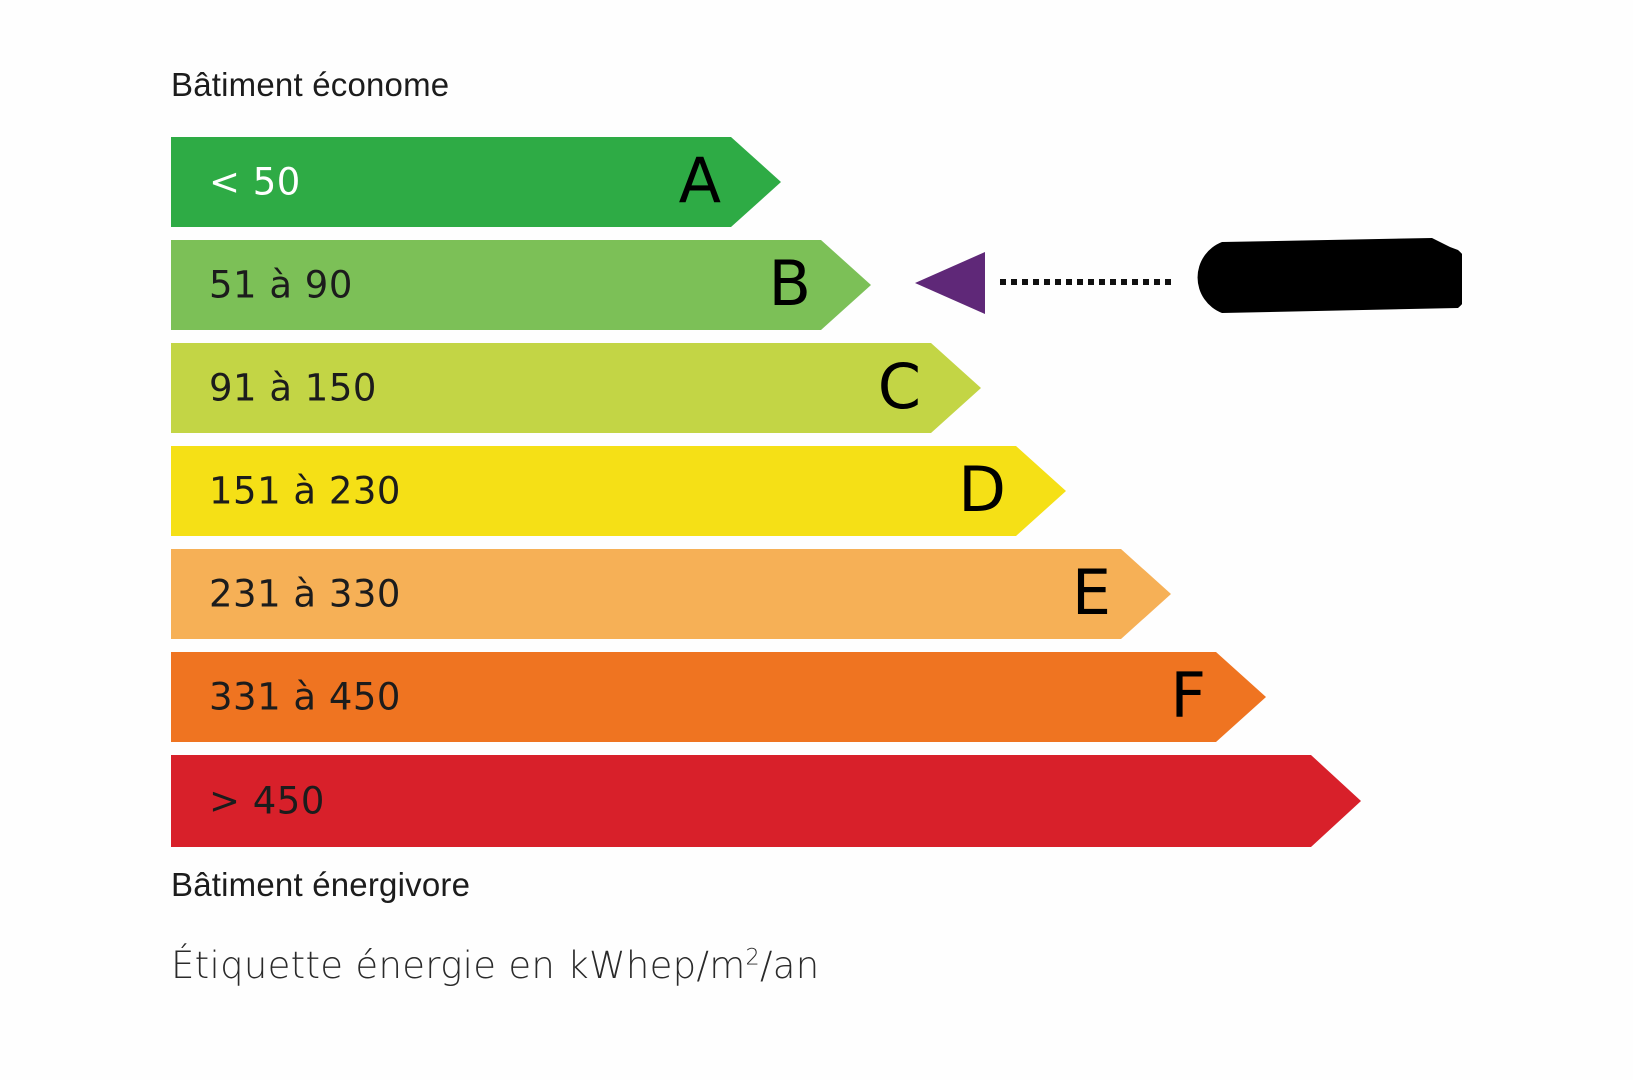  I want to click on bar-arrow-shape-e, so click(671, 594).